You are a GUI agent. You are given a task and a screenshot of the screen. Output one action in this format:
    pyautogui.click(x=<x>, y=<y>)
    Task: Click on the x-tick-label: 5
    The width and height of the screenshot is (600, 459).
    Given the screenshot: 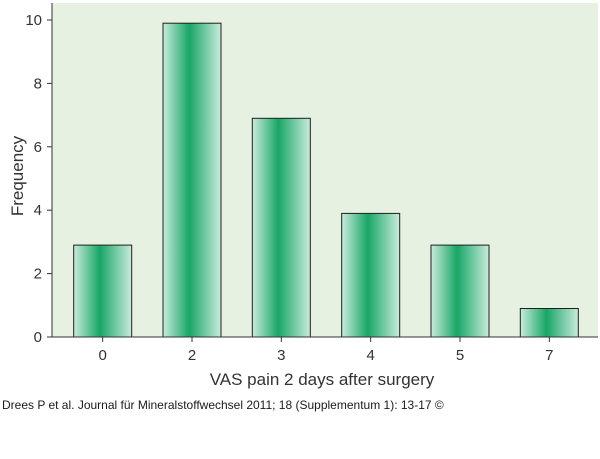 What is the action you would take?
    pyautogui.click(x=460, y=355)
    